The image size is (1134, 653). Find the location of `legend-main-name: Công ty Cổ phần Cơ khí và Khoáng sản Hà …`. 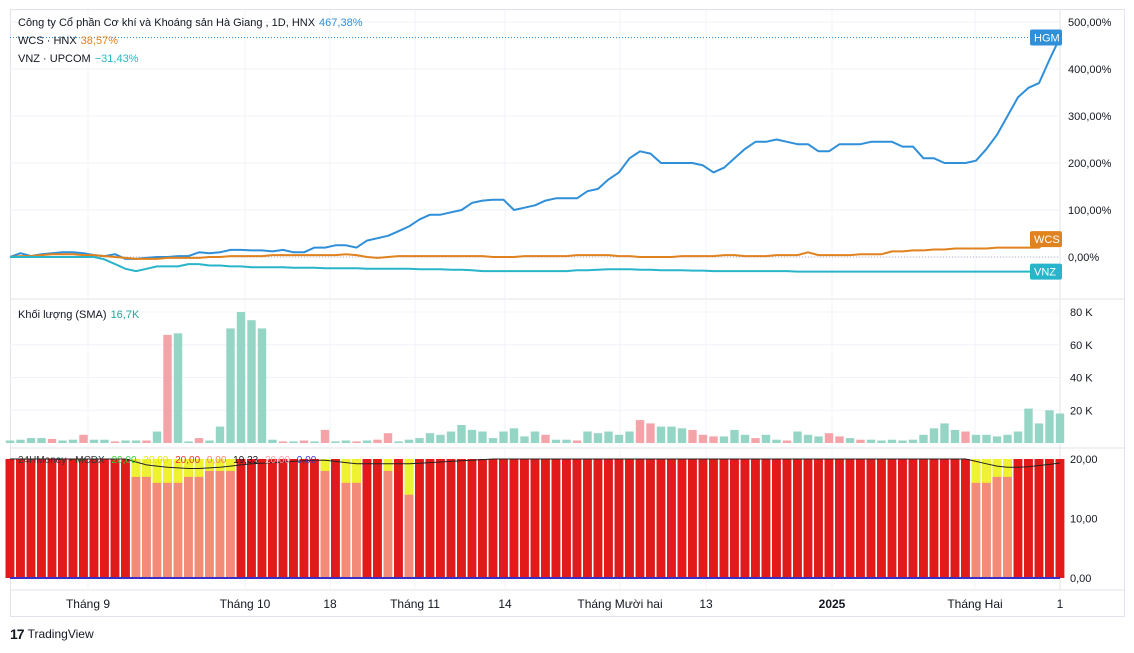

legend-main-name: Công ty Cổ phần Cơ khí và Khoáng sản Hà … is located at coordinates (167, 23).